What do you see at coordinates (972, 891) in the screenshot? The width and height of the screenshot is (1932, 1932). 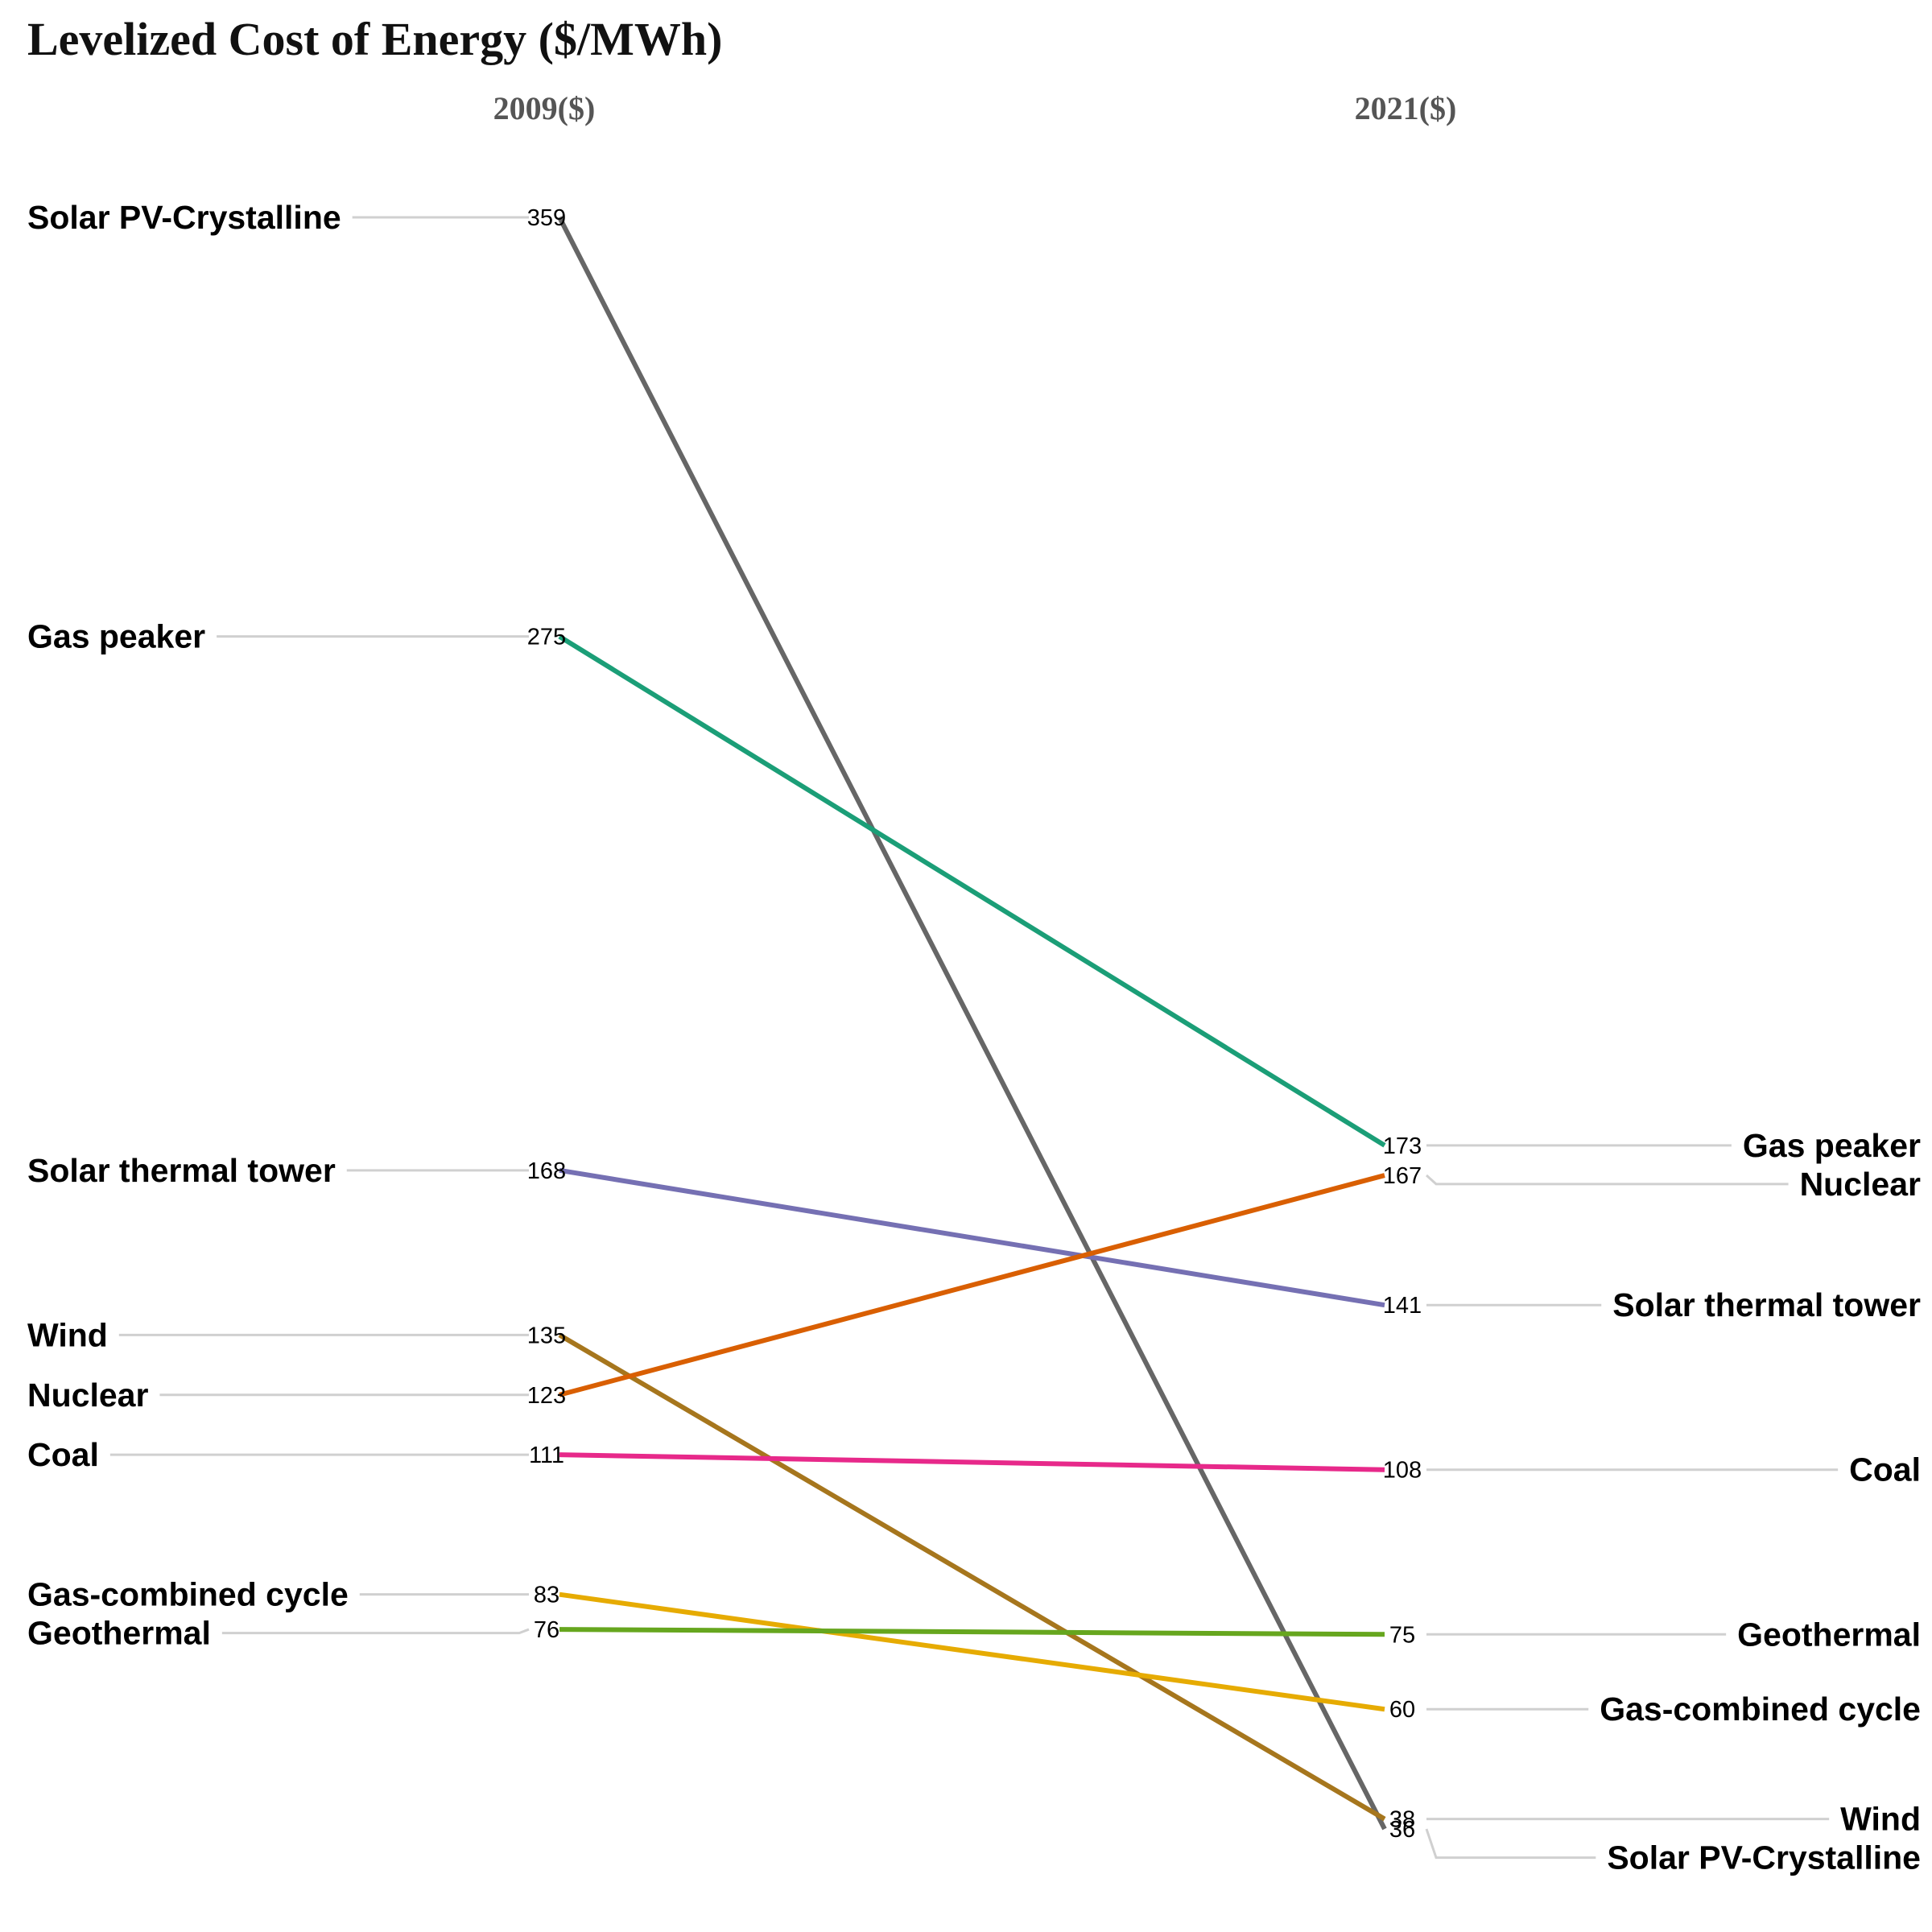 I see `slope-line-gas-peaker` at bounding box center [972, 891].